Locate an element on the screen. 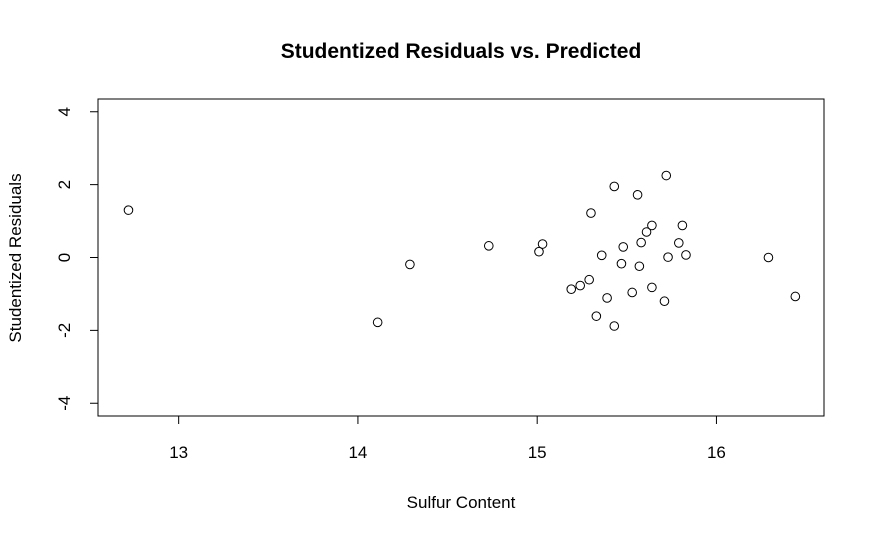 The height and width of the screenshot is (540, 875). y-tick-label: 0 is located at coordinates (64, 257).